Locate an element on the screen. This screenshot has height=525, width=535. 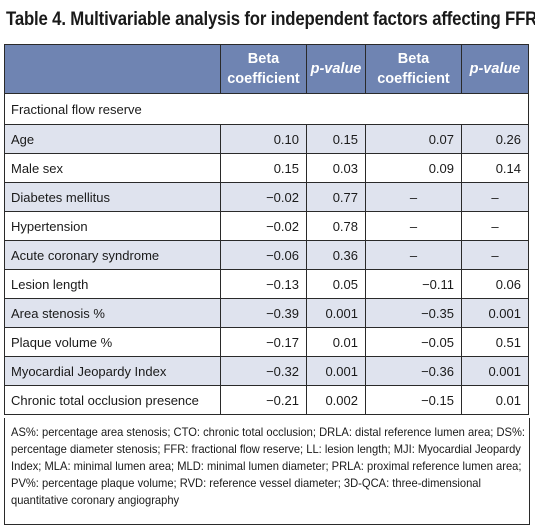
beta-coefficient-2-cell: −0.05 is located at coordinates (413, 342).